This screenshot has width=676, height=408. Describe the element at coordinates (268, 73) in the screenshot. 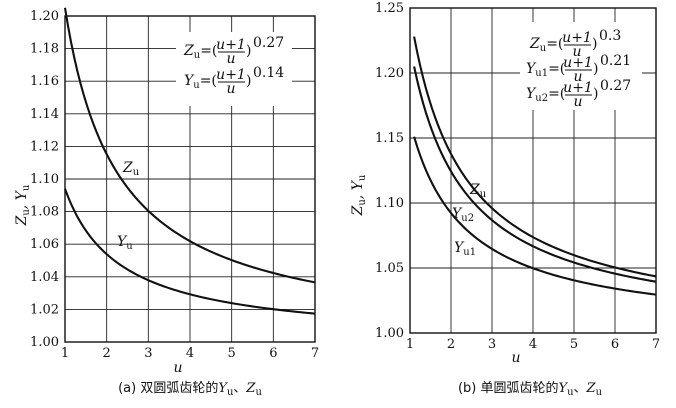

I see `svg-text: 0.14` at that location.